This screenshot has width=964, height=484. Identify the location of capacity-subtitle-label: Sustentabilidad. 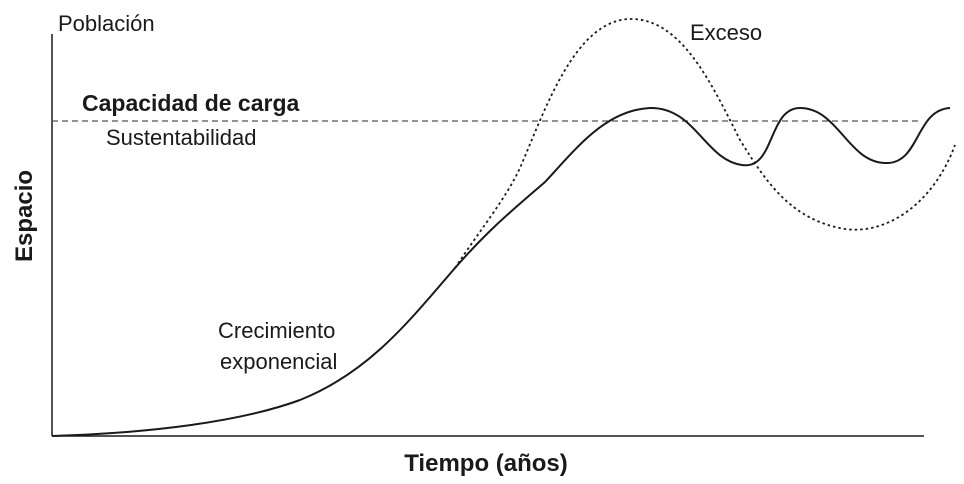
(181, 137).